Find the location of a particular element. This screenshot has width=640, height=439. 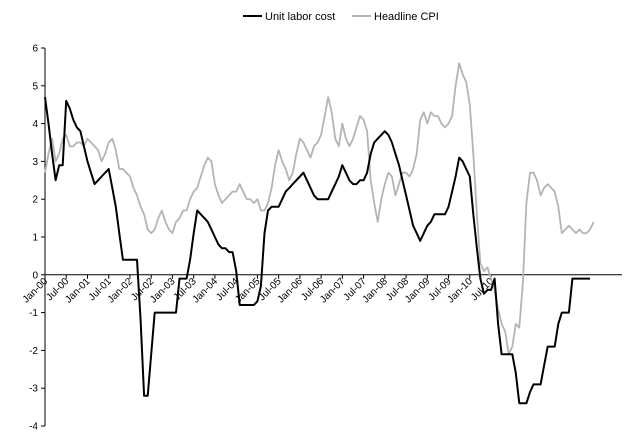

legend: Unit labor cost Headline CPI is located at coordinates (341, 17).